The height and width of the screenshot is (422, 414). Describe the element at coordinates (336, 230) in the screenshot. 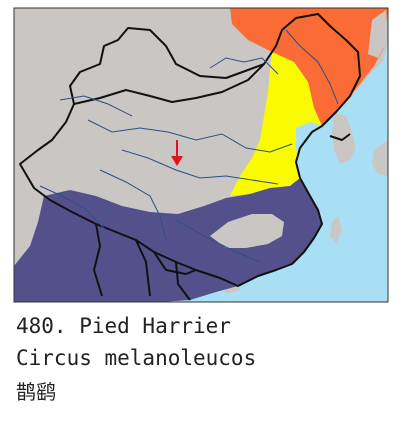

I see `land-taiwan` at that location.